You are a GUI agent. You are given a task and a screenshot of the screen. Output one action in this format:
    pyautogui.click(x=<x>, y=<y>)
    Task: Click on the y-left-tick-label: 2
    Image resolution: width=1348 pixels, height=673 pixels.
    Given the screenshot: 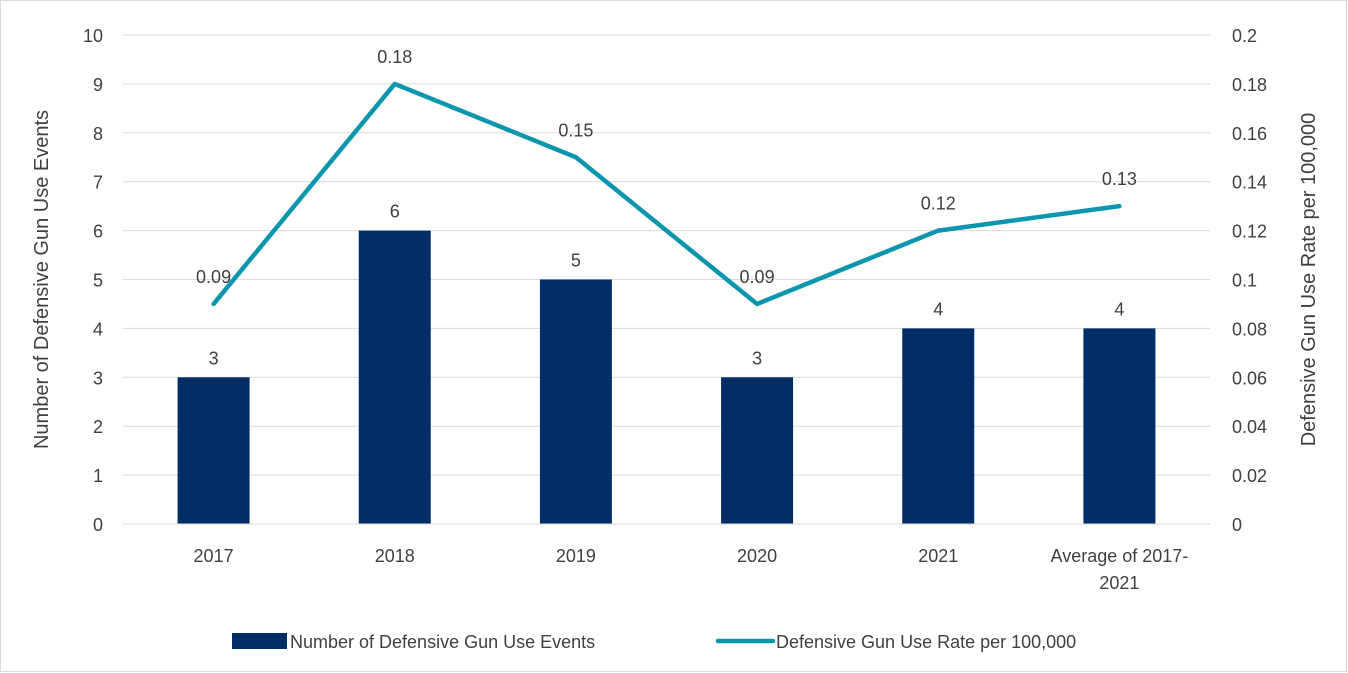 What is the action you would take?
    pyautogui.click(x=98, y=427)
    